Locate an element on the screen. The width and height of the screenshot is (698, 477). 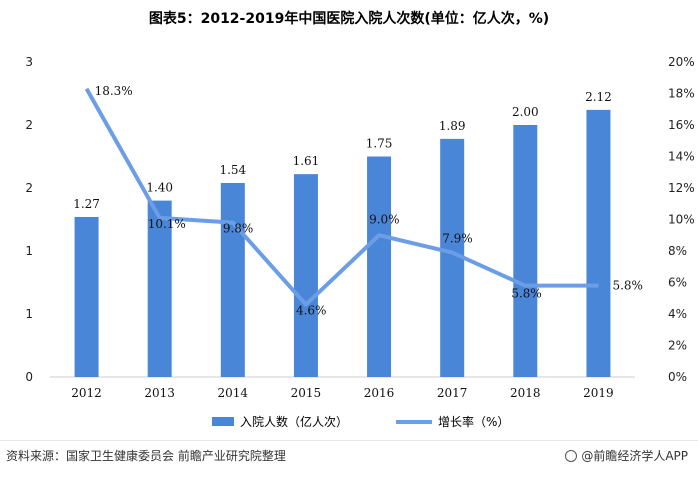
x-tick-label: 2017 is located at coordinates (452, 393).